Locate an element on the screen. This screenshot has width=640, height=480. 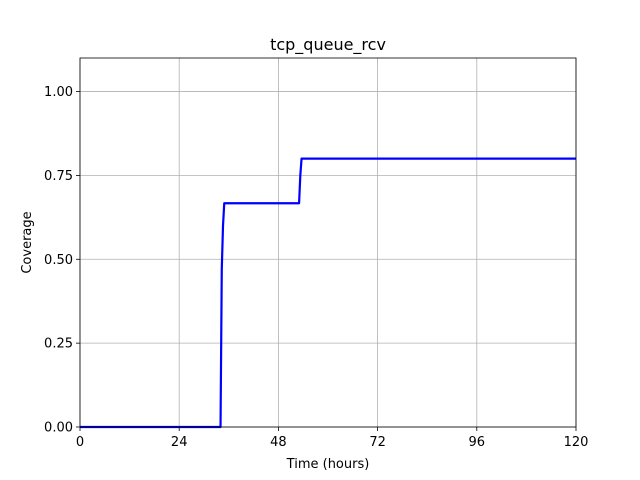
x-tick-label: 48 is located at coordinates (278, 442).